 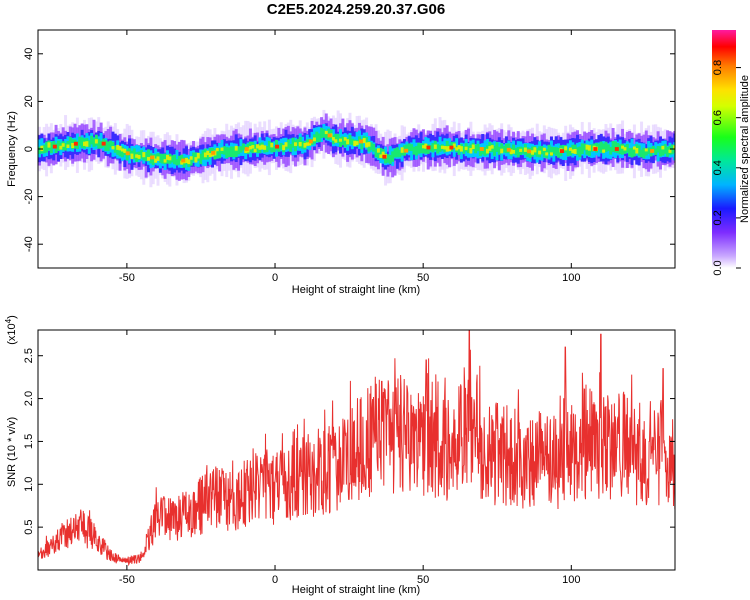 I want to click on top-x-axis-label: Height of straight line (km), so click(x=356, y=290).